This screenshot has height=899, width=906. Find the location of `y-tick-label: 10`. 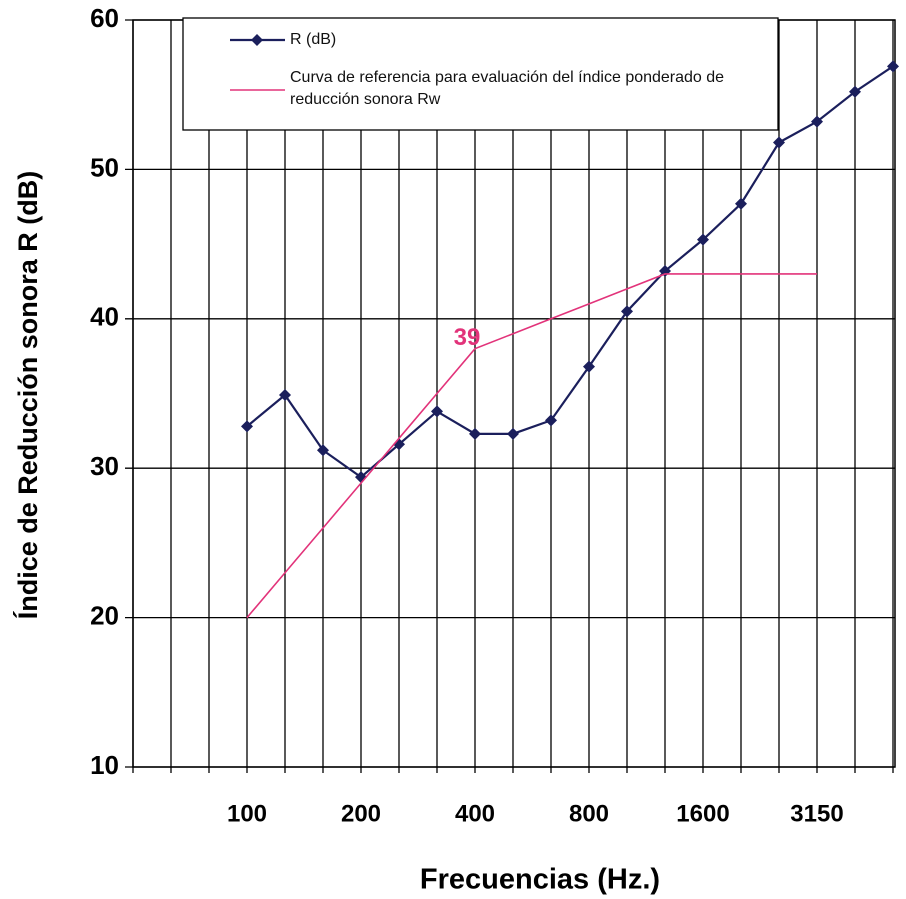

y-tick-label: 10 is located at coordinates (104, 765).